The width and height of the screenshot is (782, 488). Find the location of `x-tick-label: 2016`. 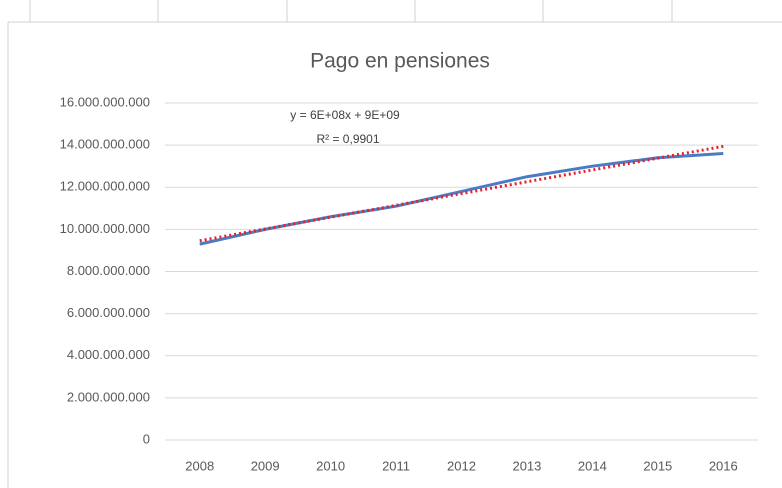

x-tick-label: 2016 is located at coordinates (723, 465).